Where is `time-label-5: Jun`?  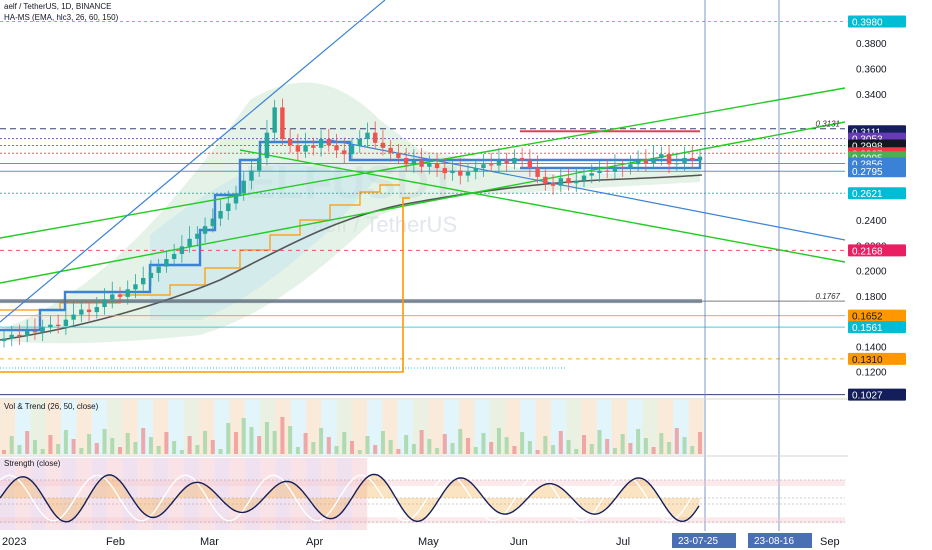 time-label-5: Jun is located at coordinates (519, 542).